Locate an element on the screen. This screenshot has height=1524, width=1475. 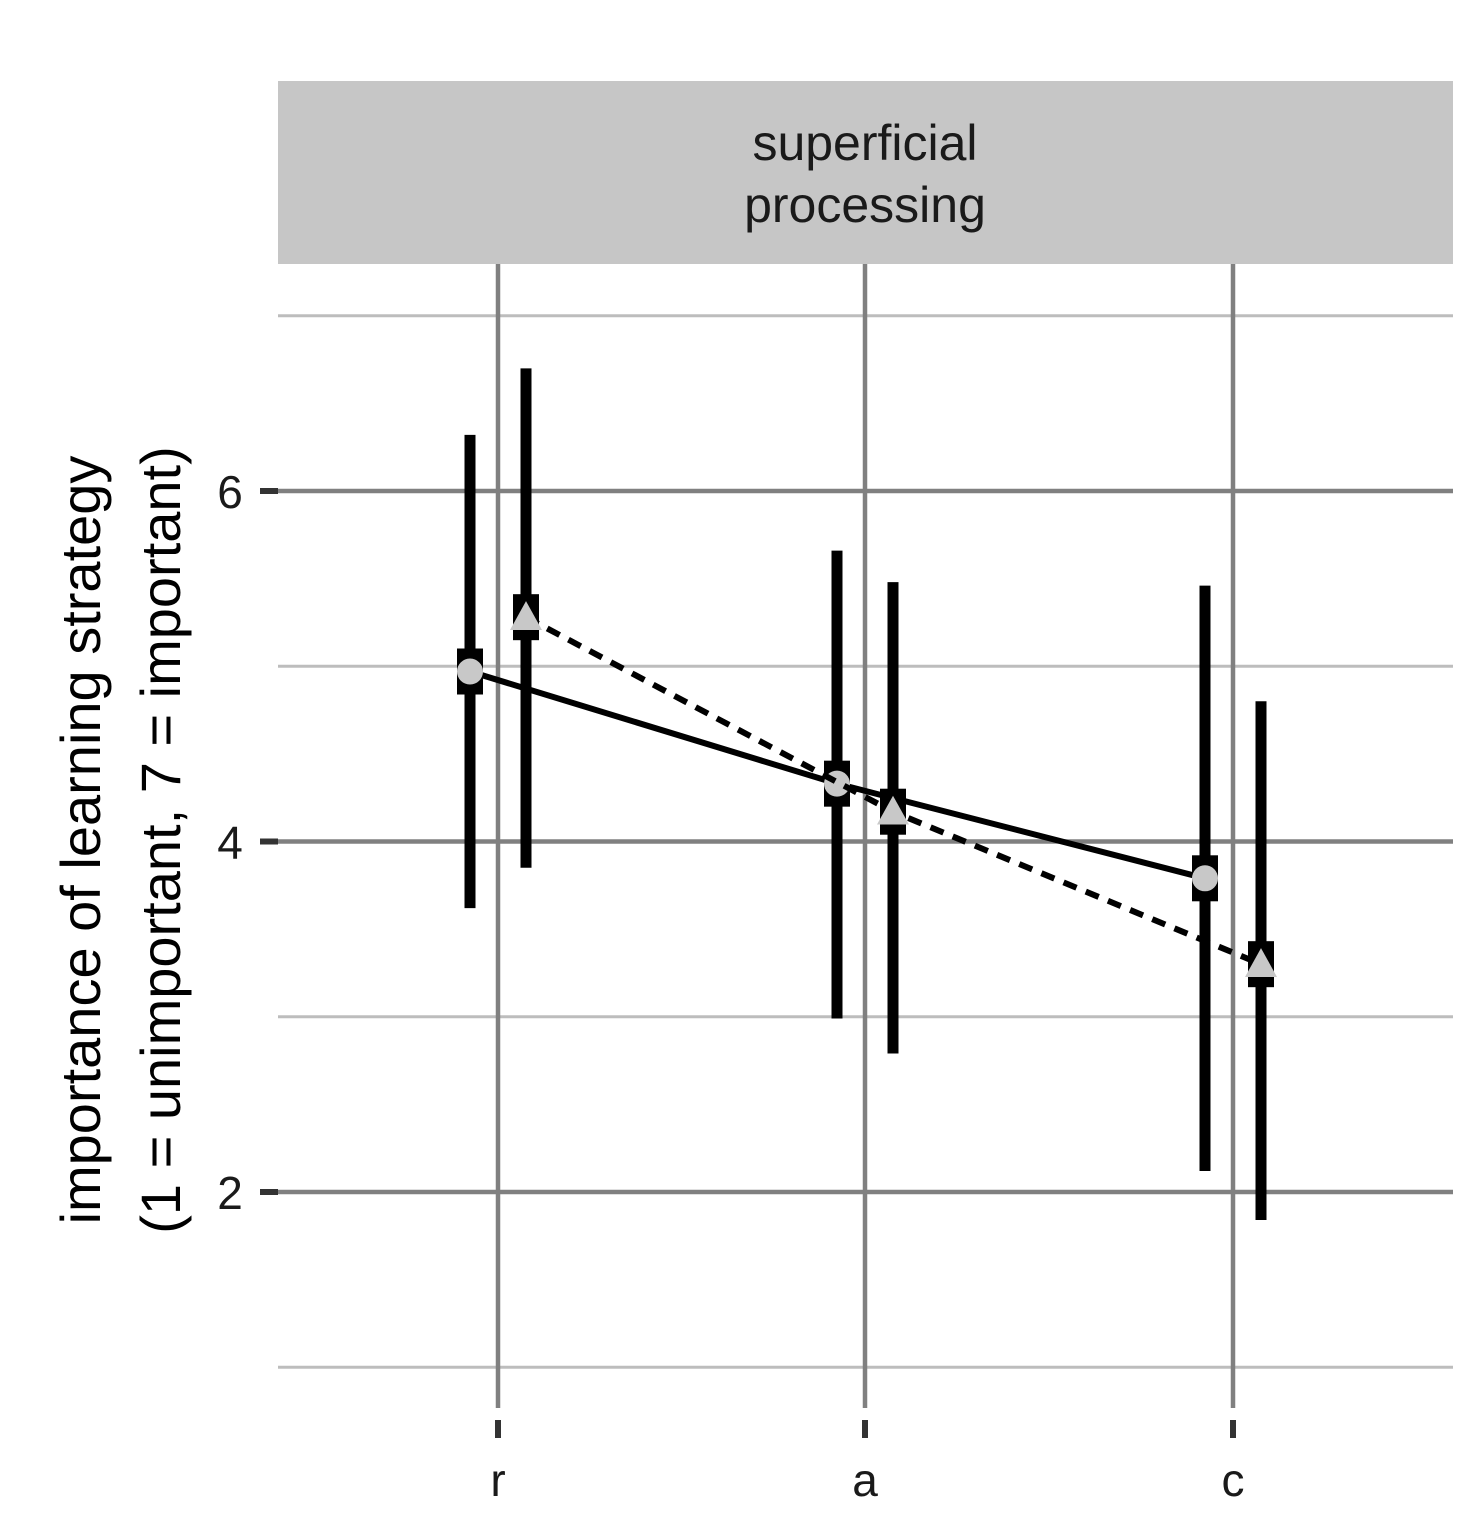
facet-strip: superficial processing is located at coordinates (865, 172).